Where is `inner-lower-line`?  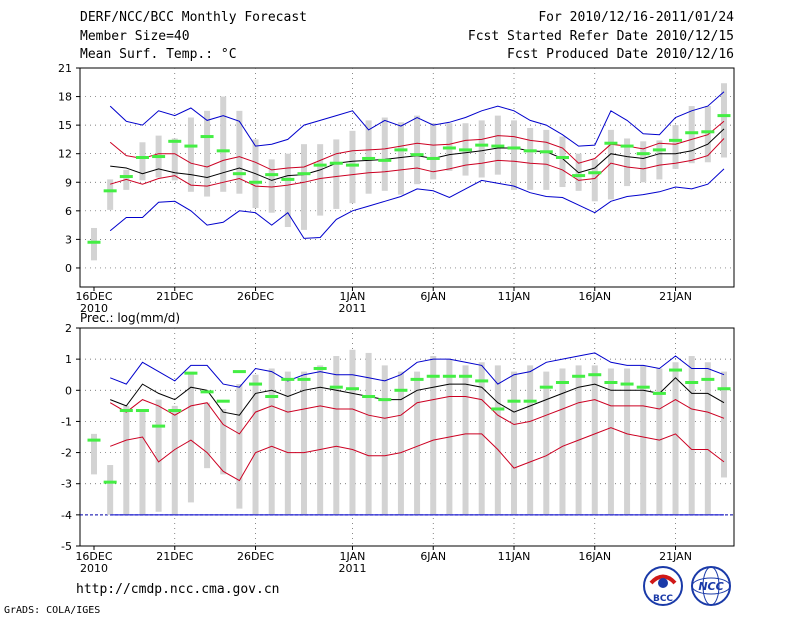 inner-lower-line is located at coordinates (417, 163).